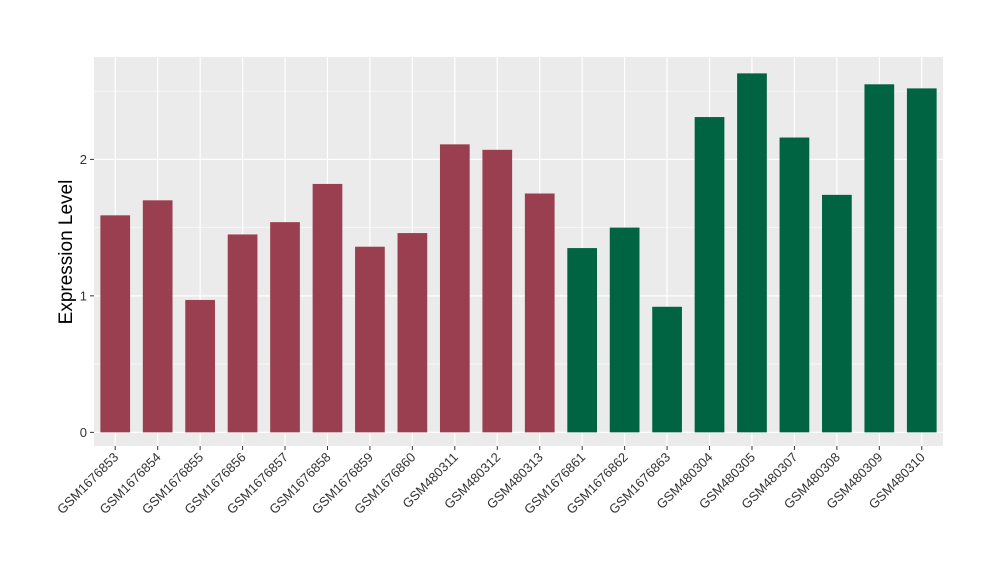  I want to click on y-axis: 0 1 2, so click(87, 296).